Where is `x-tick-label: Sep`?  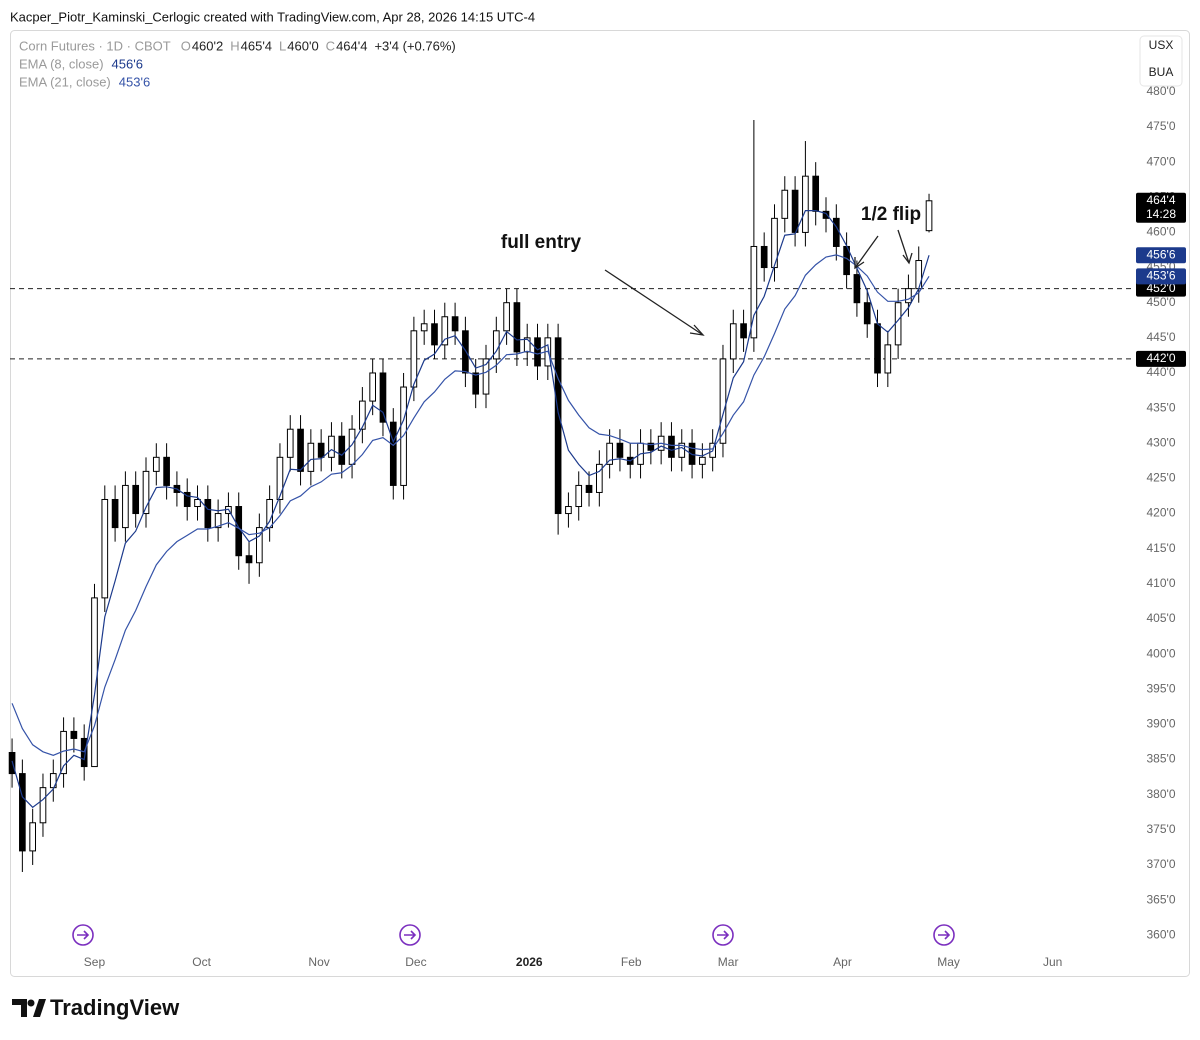 x-tick-label: Sep is located at coordinates (95, 962).